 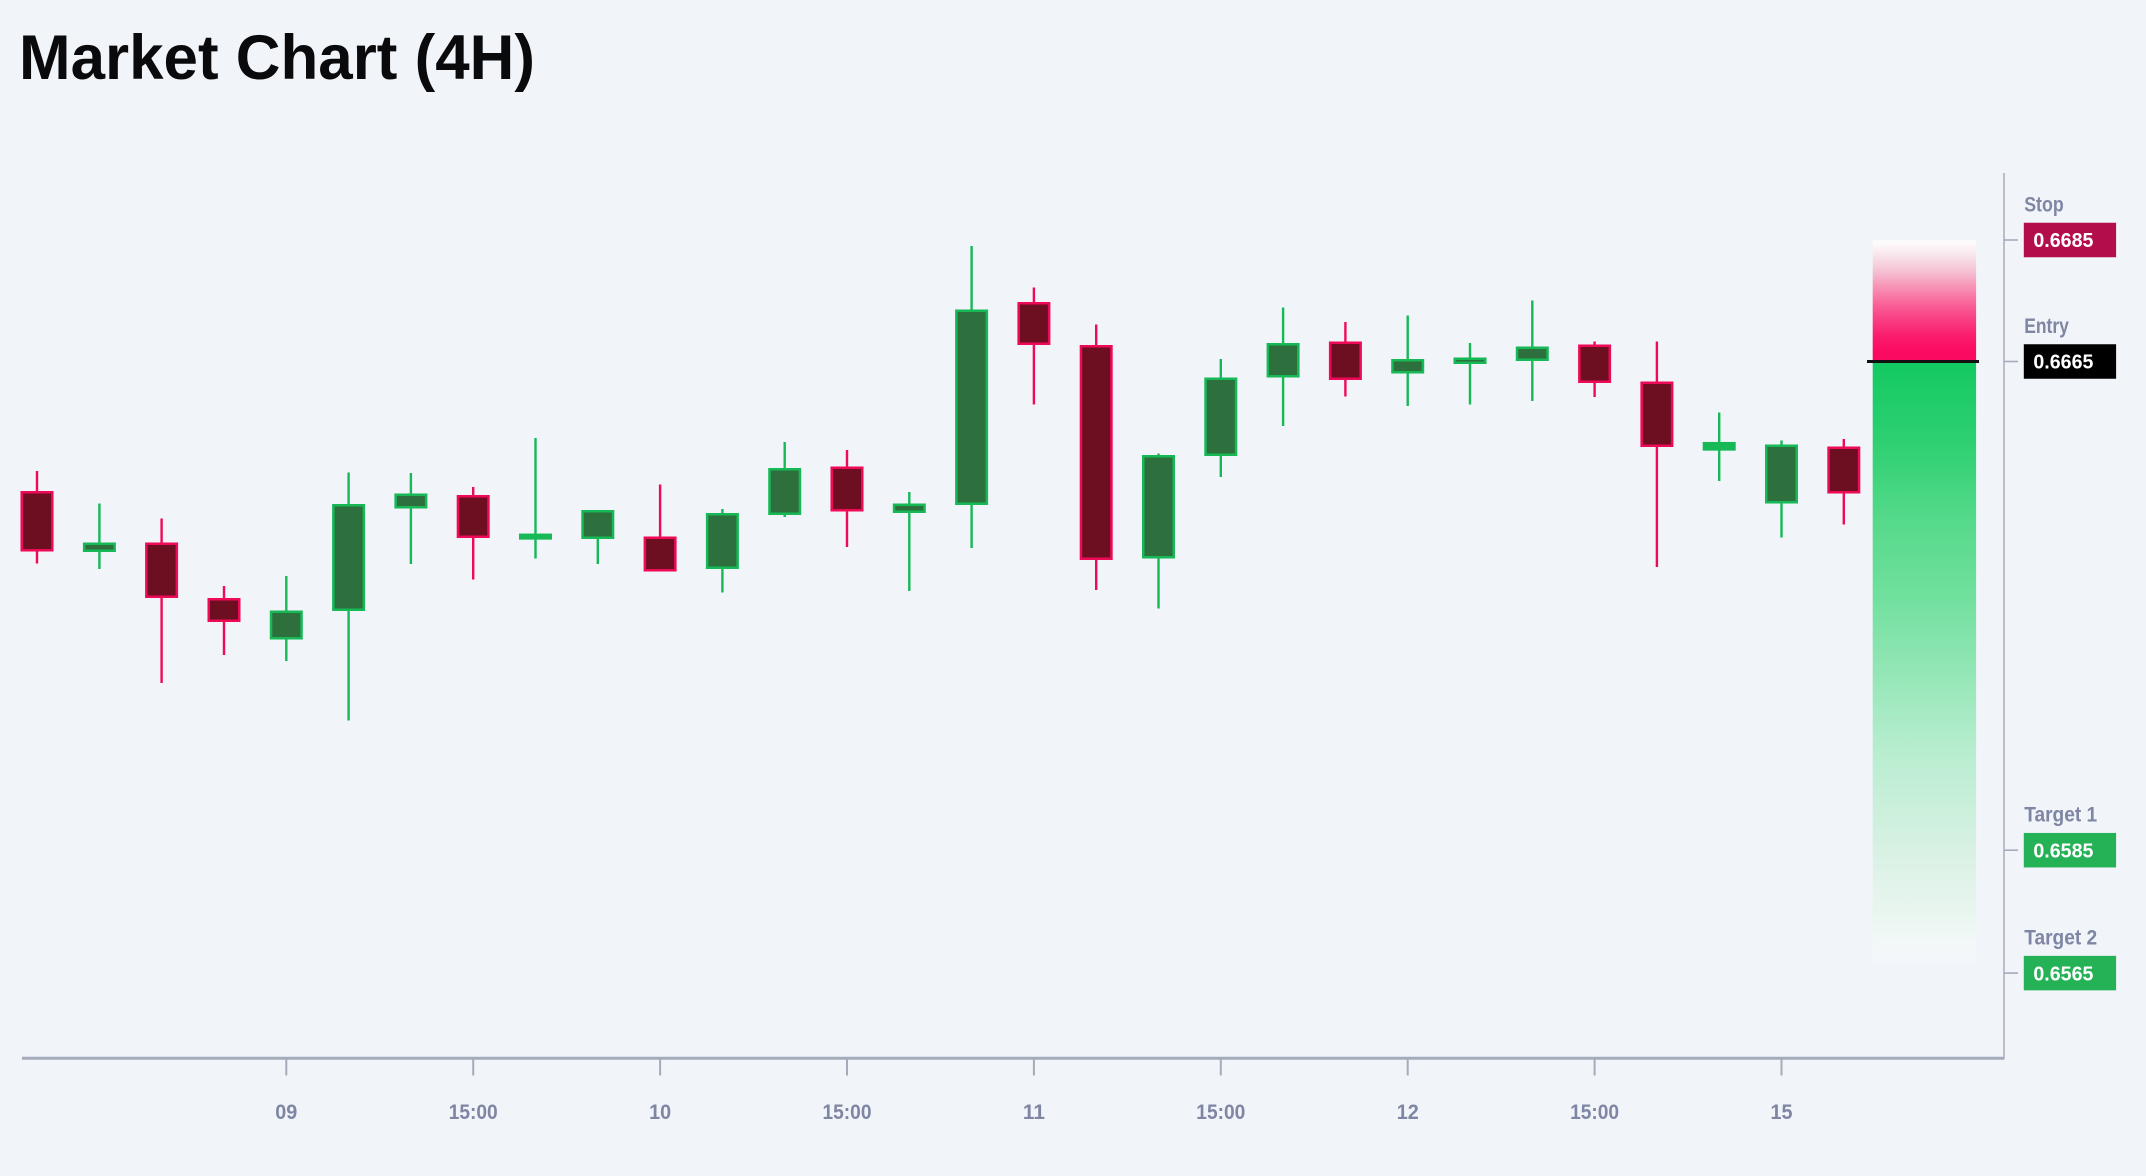 I want to click on svg-text: 09, so click(x=286, y=1112).